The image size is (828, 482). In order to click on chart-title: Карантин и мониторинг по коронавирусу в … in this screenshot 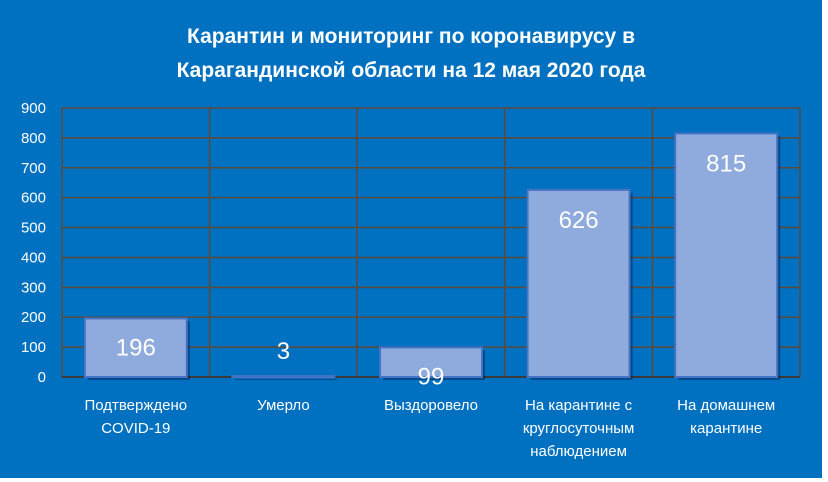, I will do `click(411, 54)`.